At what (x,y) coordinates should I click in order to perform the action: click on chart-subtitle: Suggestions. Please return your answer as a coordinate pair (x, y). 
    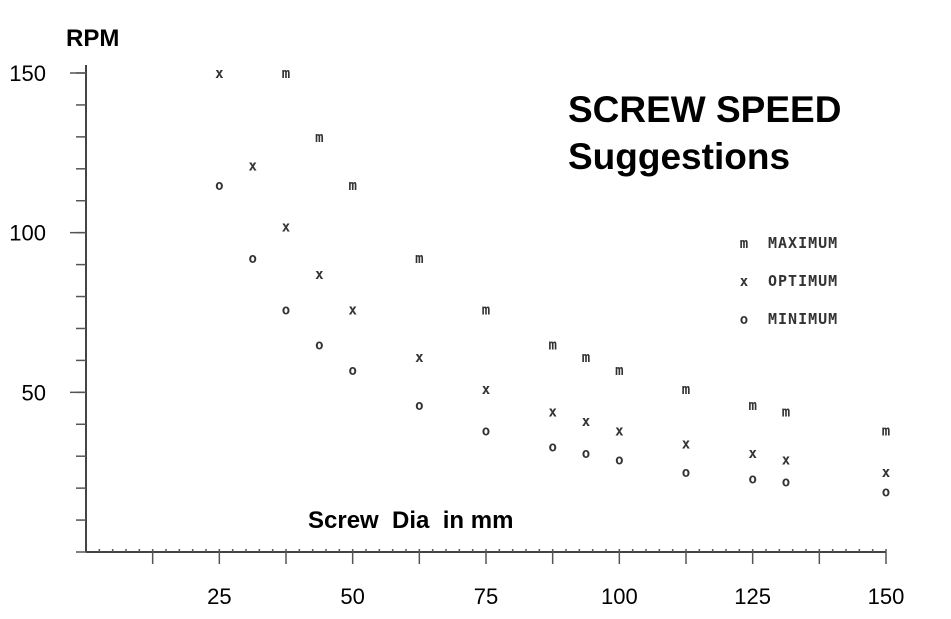
    Looking at the image, I should click on (679, 156).